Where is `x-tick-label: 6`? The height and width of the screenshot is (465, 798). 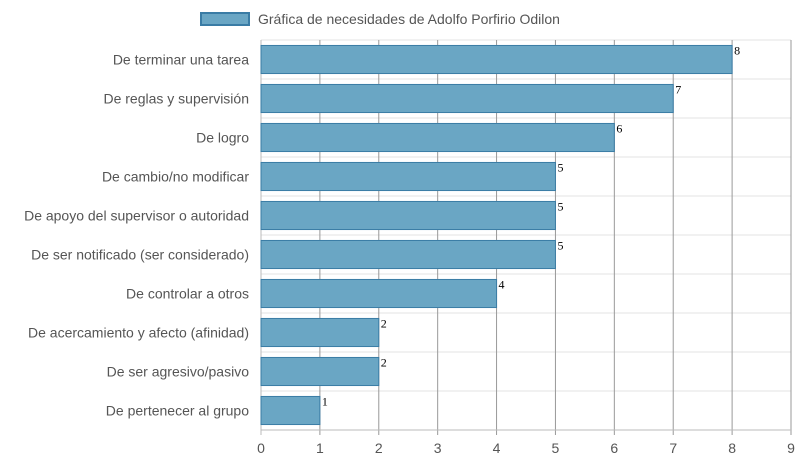
x-tick-label: 6 is located at coordinates (614, 448).